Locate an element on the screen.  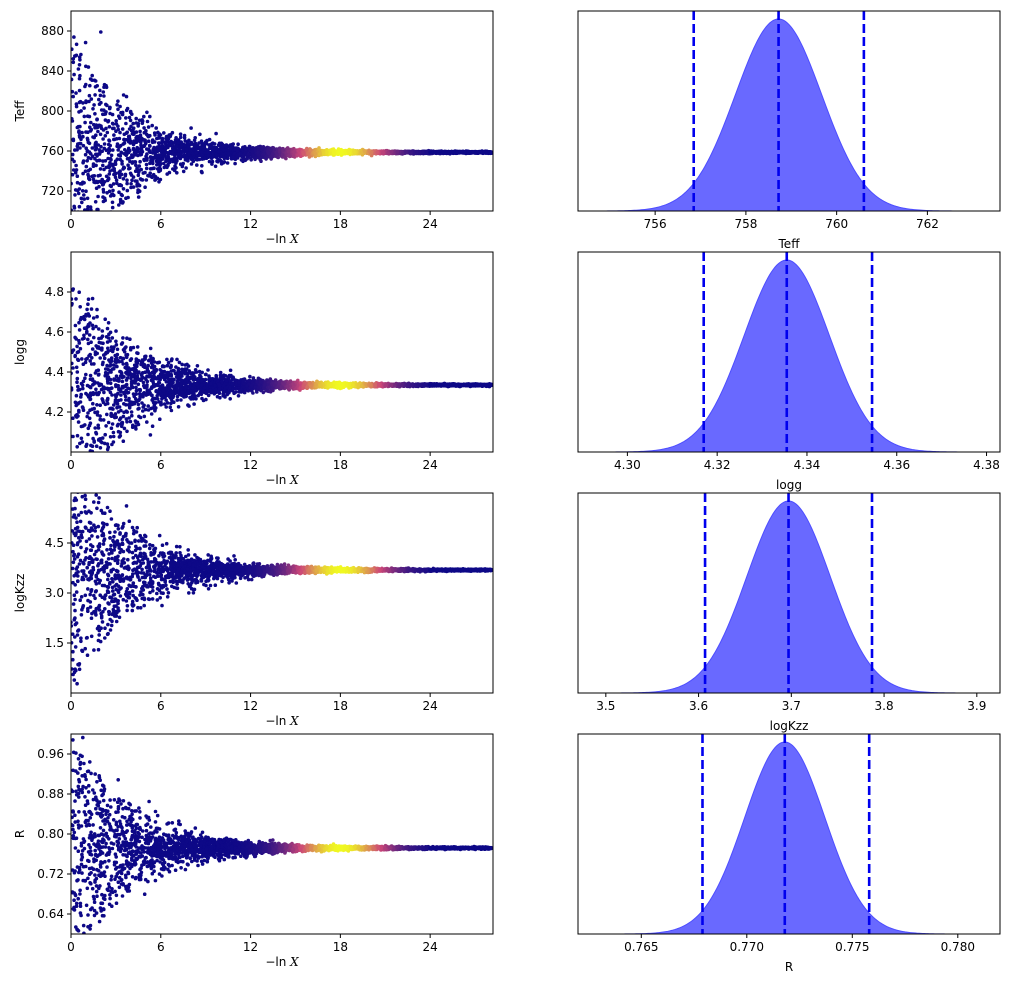
x-tick-label: 760 is located at coordinates (836, 224).